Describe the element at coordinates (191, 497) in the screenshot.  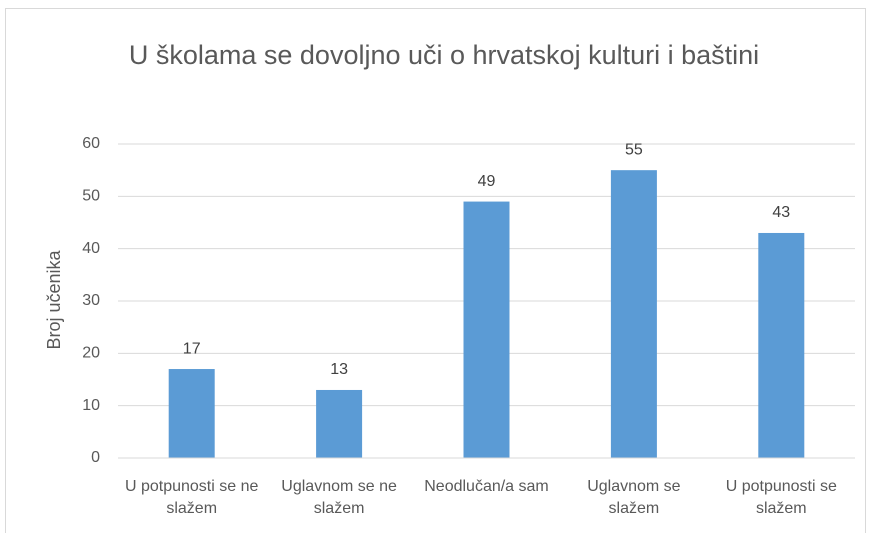
I see `x-tick-label: U potpunosti se ne slažem` at that location.